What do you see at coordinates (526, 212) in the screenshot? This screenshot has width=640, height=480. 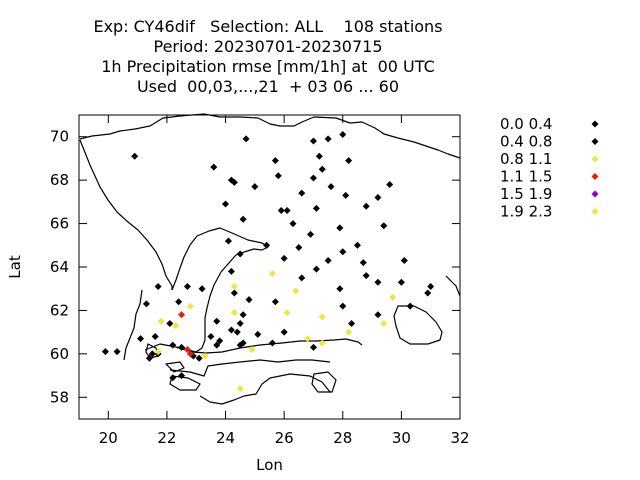 I see `legend-label: 1.9 2.3` at bounding box center [526, 212].